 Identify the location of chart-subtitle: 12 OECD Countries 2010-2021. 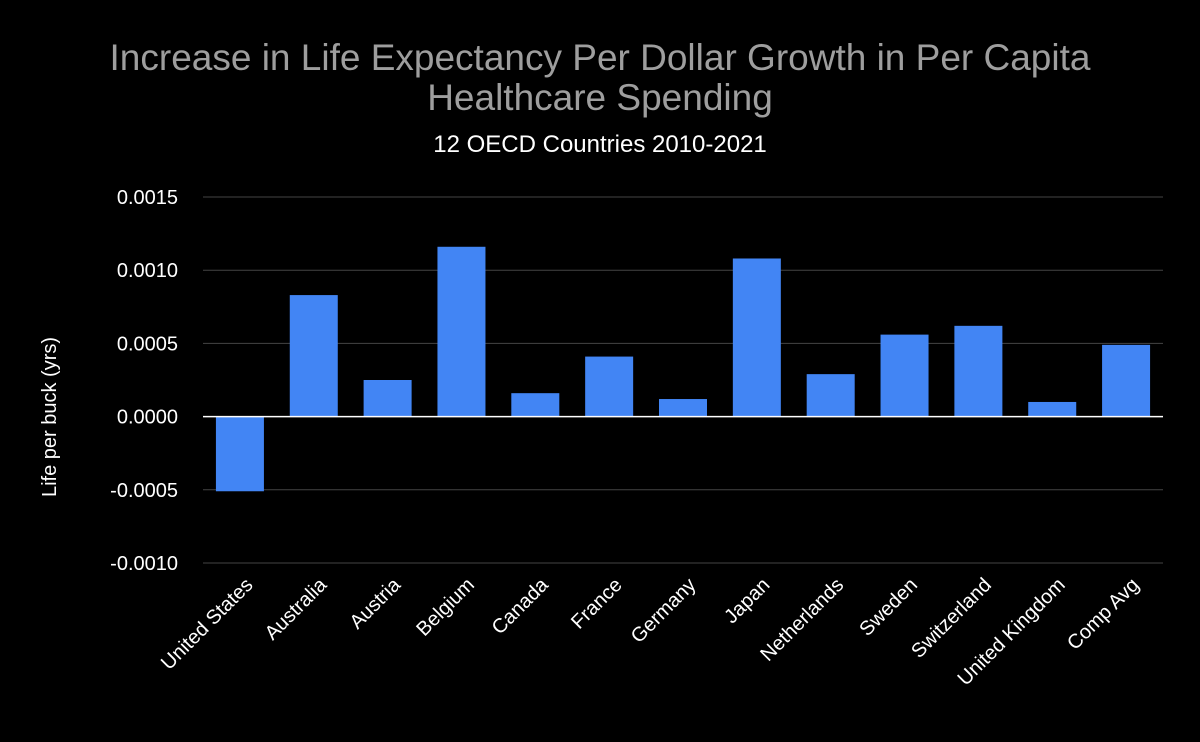
(600, 144).